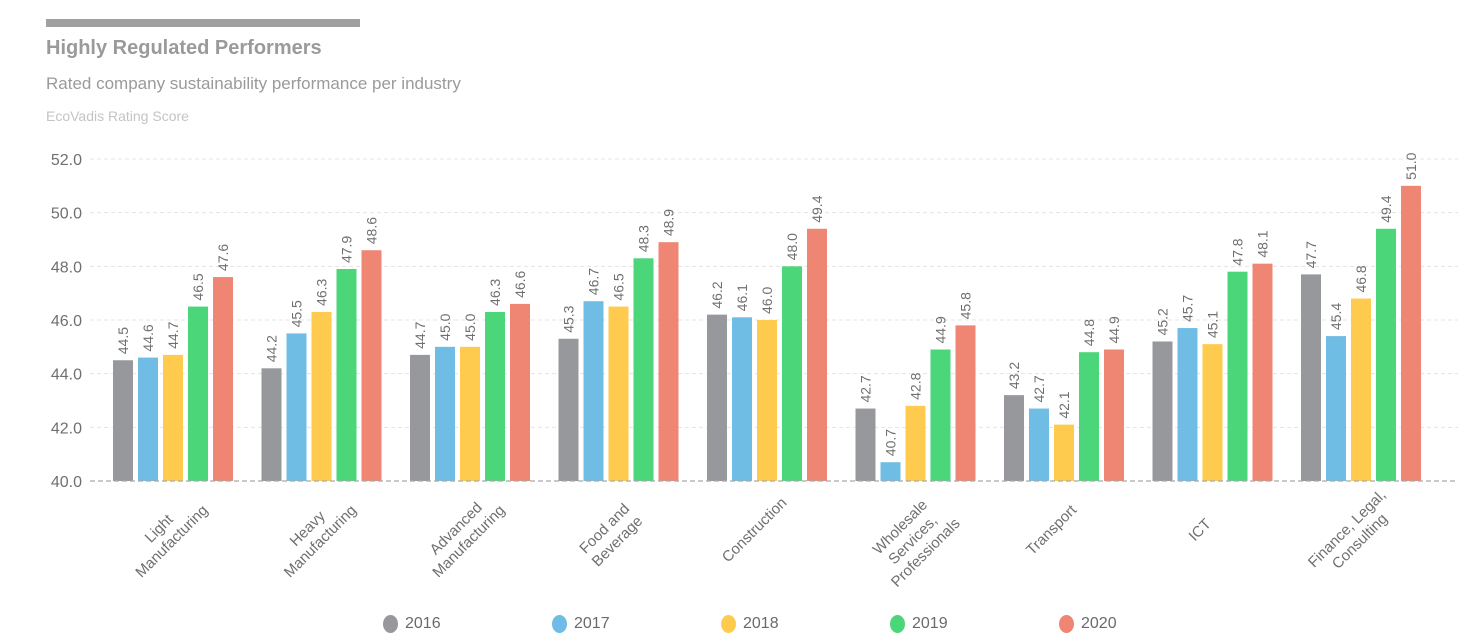  What do you see at coordinates (891, 442) in the screenshot?
I see `data-label: 40.7` at bounding box center [891, 442].